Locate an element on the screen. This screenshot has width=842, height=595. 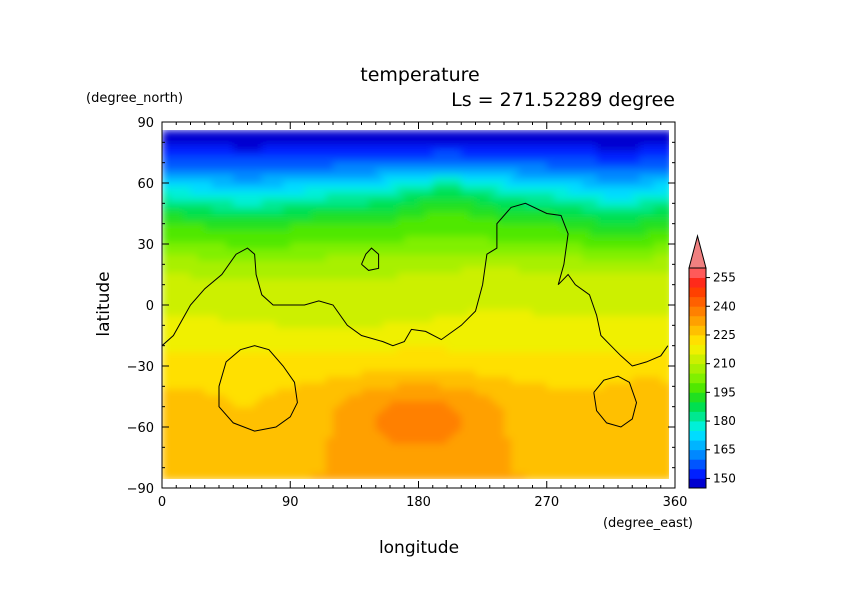
y-tick-label: −30 is located at coordinates (140, 367).